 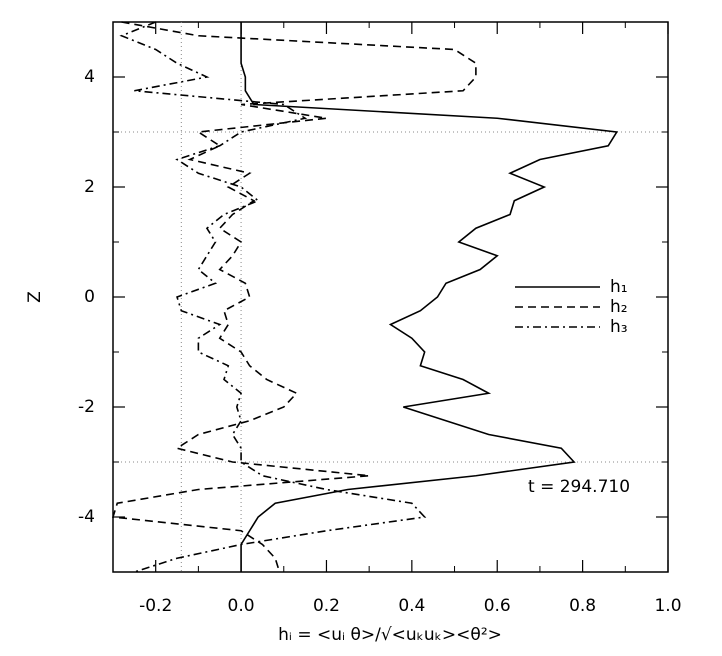 What do you see at coordinates (326, 606) in the screenshot?
I see `x-tick-label: 0.2` at bounding box center [326, 606].